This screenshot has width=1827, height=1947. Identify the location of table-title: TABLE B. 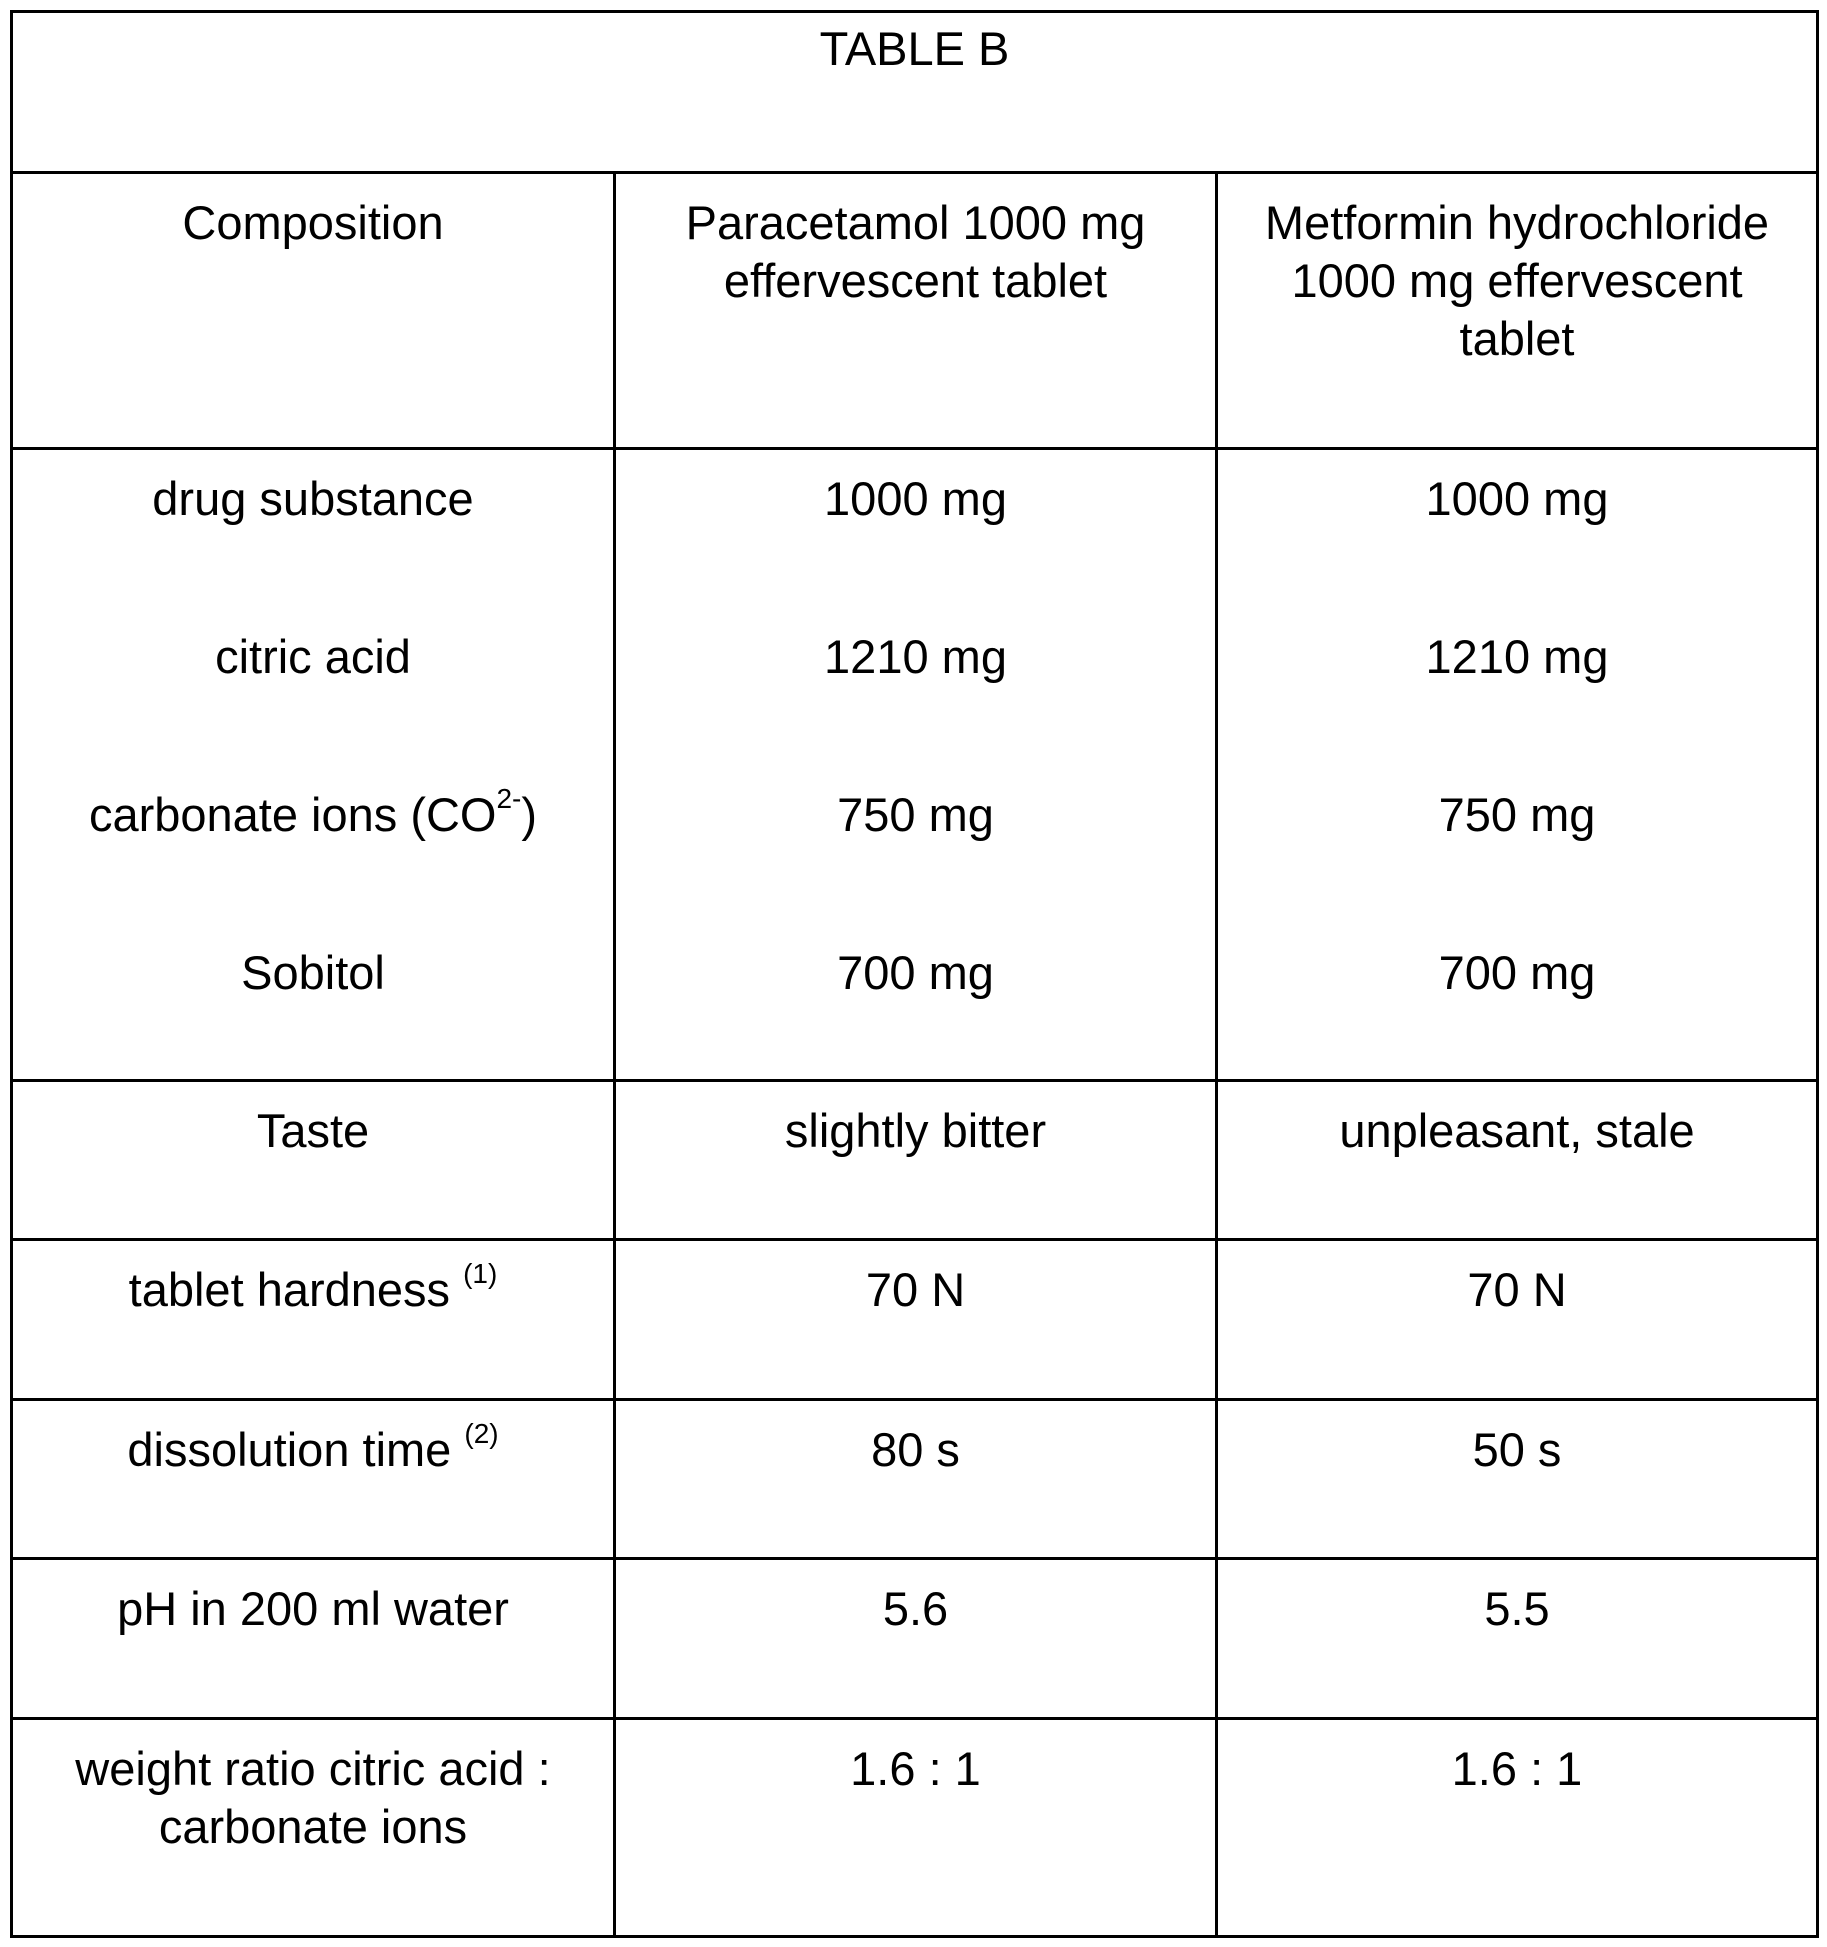
(915, 92).